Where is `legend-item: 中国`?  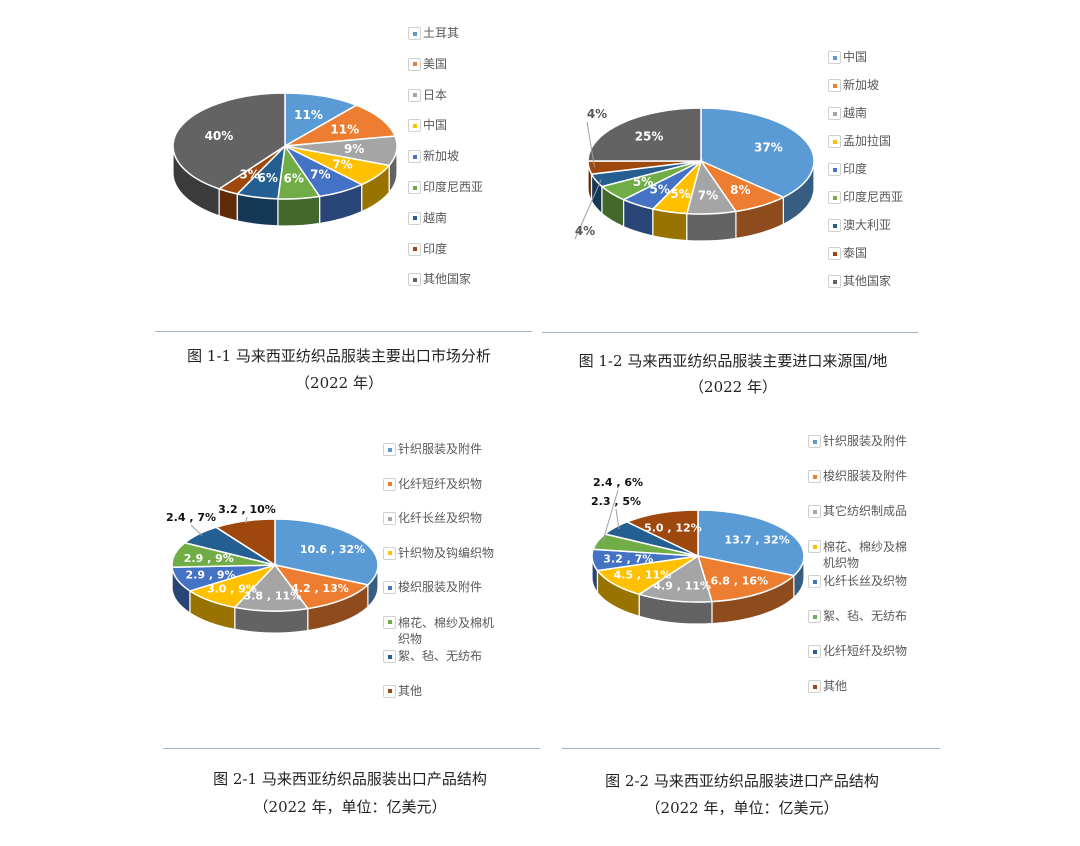
legend-item: 中国 is located at coordinates (847, 57).